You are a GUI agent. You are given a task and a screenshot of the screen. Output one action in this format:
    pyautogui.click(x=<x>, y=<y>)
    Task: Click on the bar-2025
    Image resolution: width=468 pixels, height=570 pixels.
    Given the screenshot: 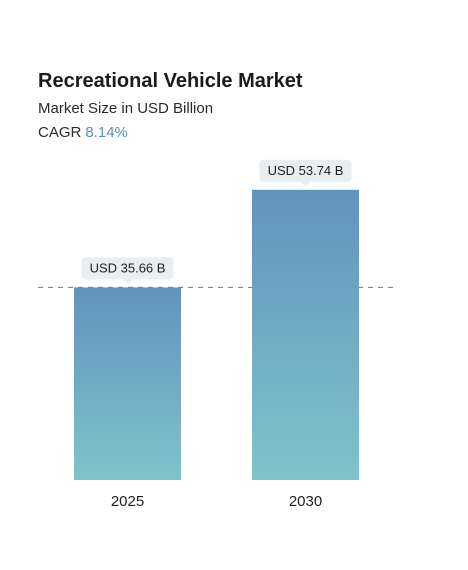 What is the action you would take?
    pyautogui.click(x=127, y=383)
    